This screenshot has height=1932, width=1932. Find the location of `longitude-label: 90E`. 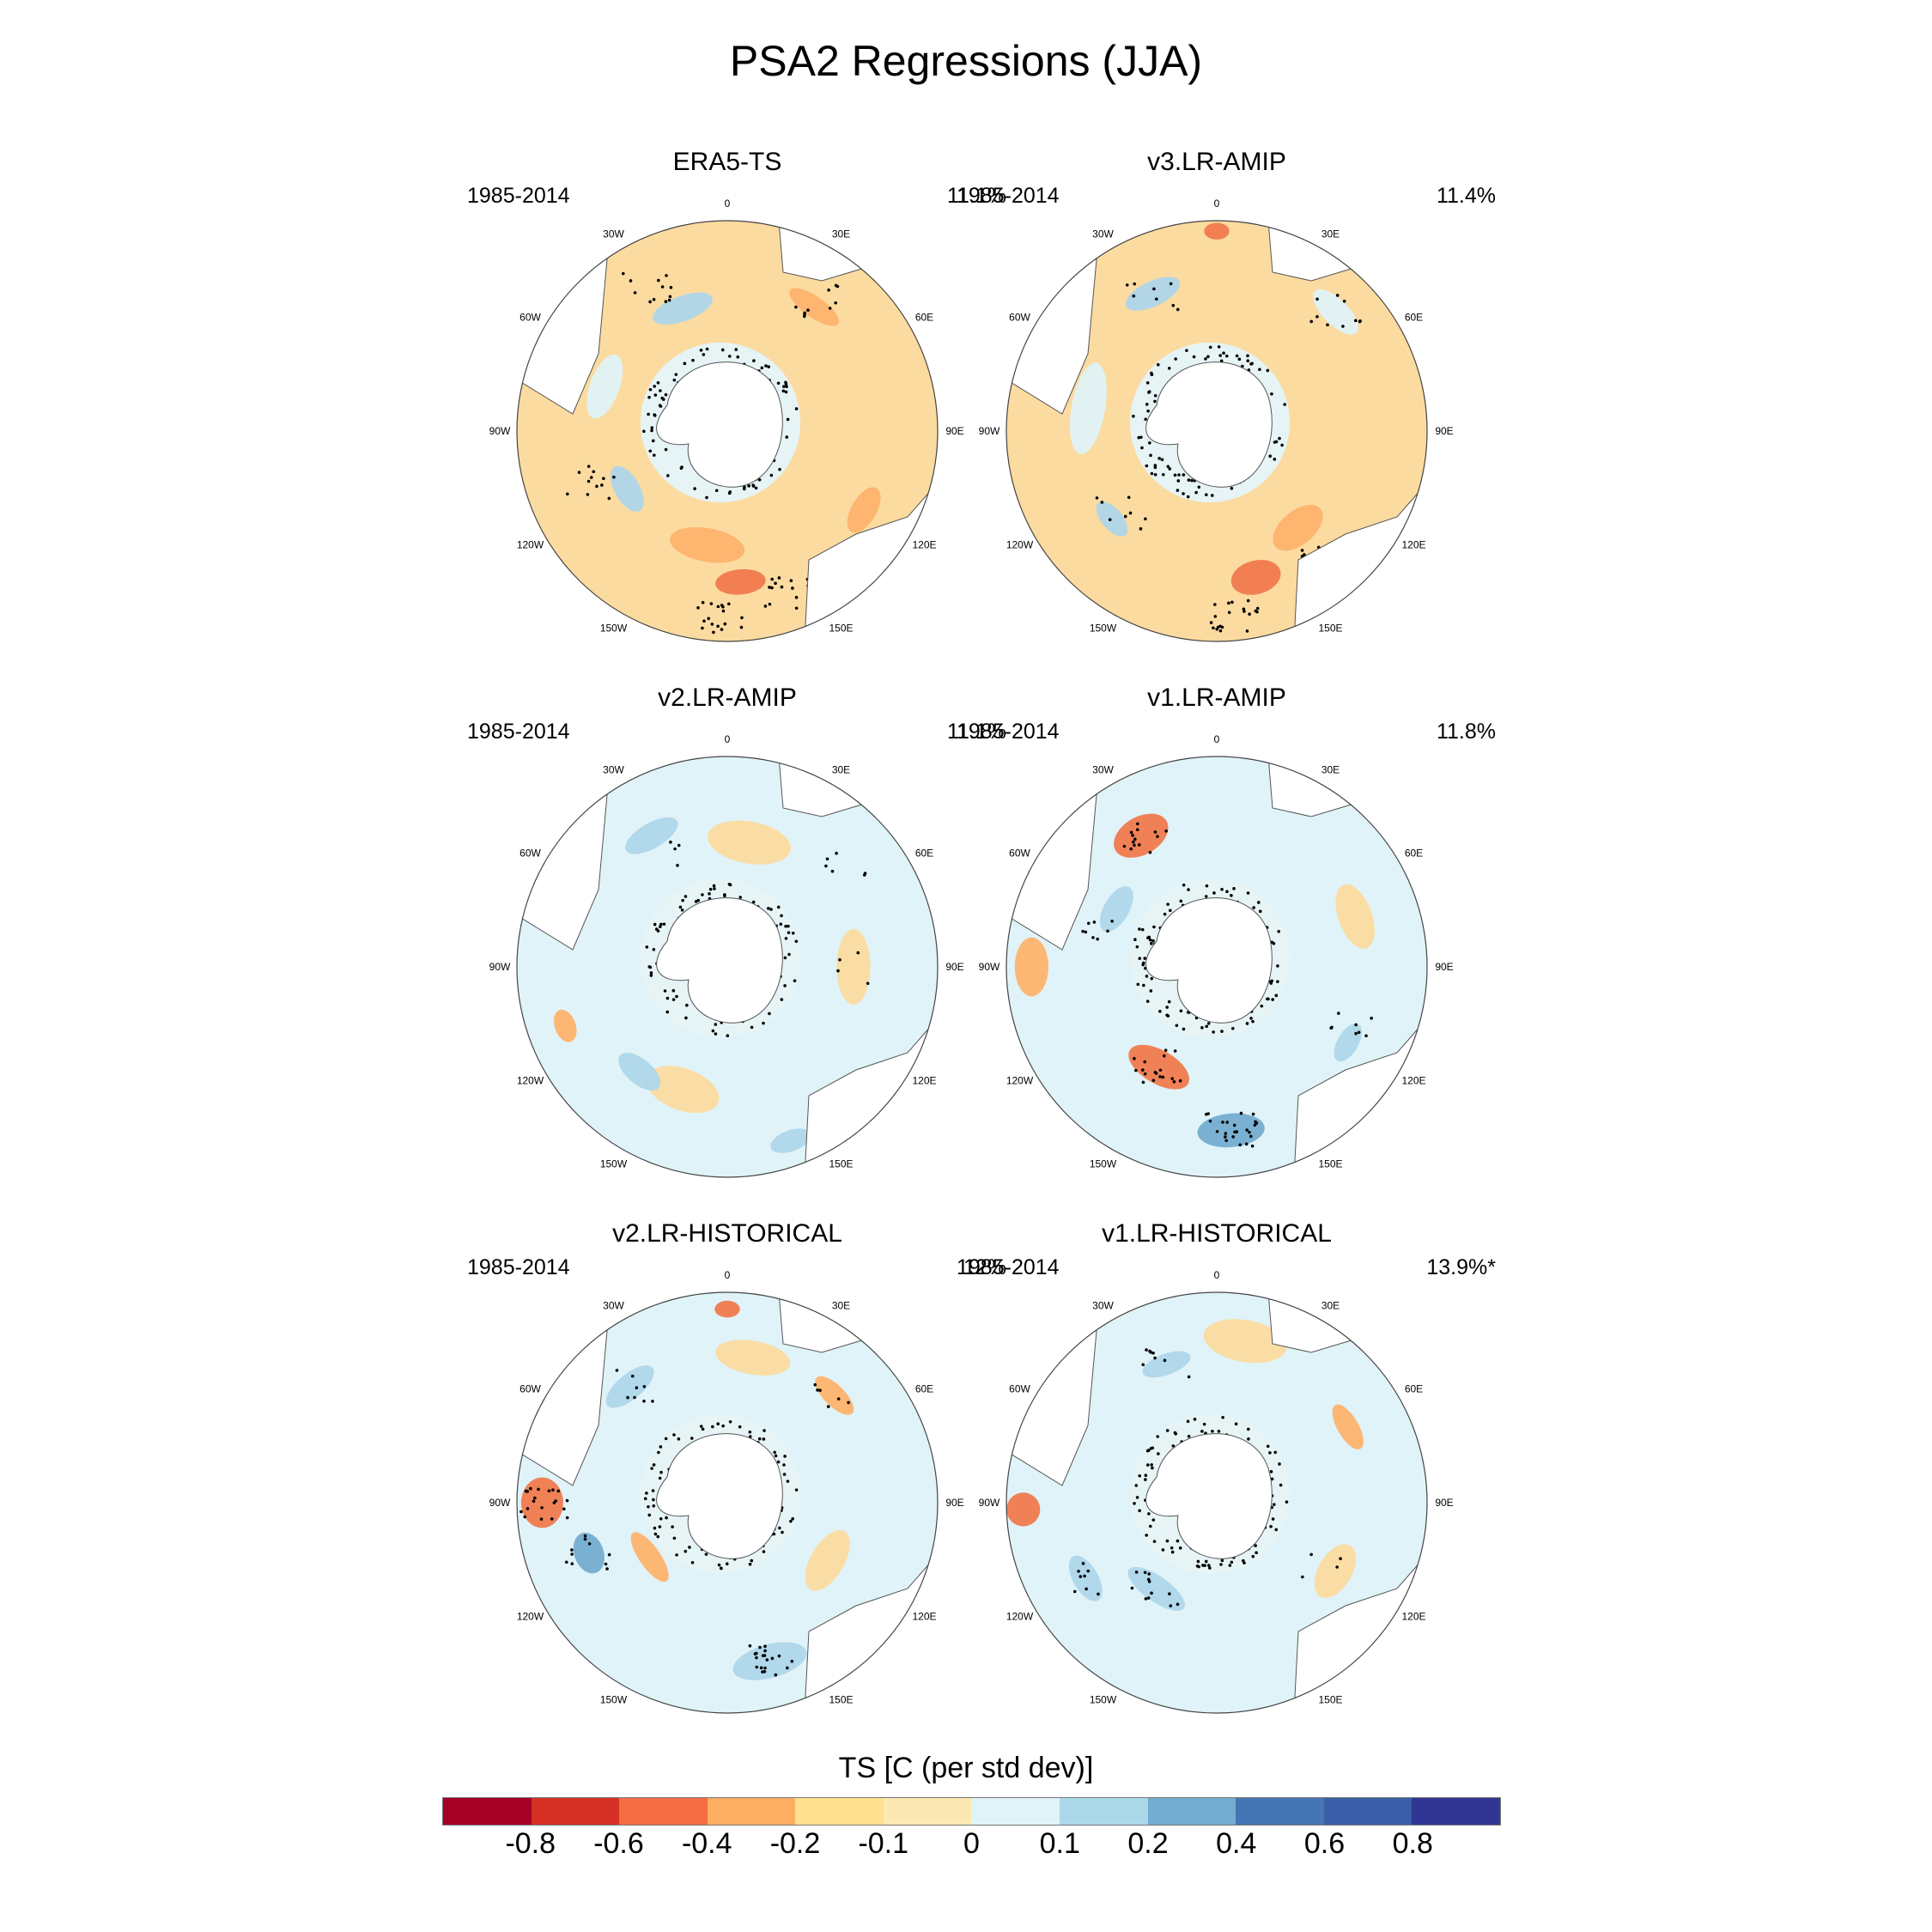

longitude-label: 90E is located at coordinates (1444, 431).